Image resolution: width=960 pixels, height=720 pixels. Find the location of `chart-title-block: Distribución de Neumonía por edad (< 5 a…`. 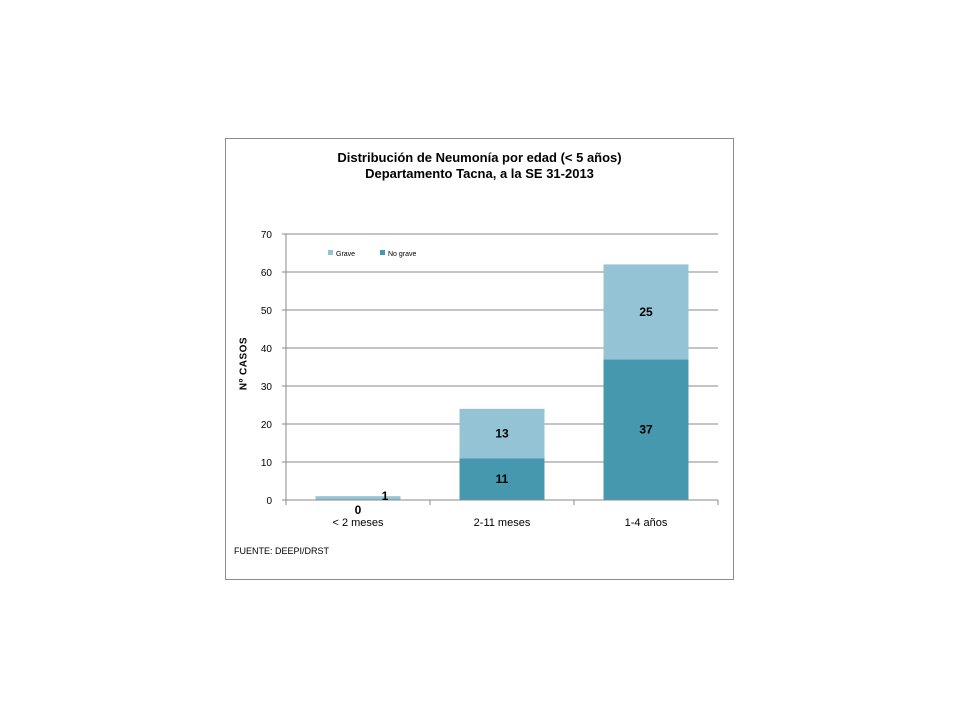

chart-title-block: Distribución de Neumonía por edad (< 5 a… is located at coordinates (479, 166).